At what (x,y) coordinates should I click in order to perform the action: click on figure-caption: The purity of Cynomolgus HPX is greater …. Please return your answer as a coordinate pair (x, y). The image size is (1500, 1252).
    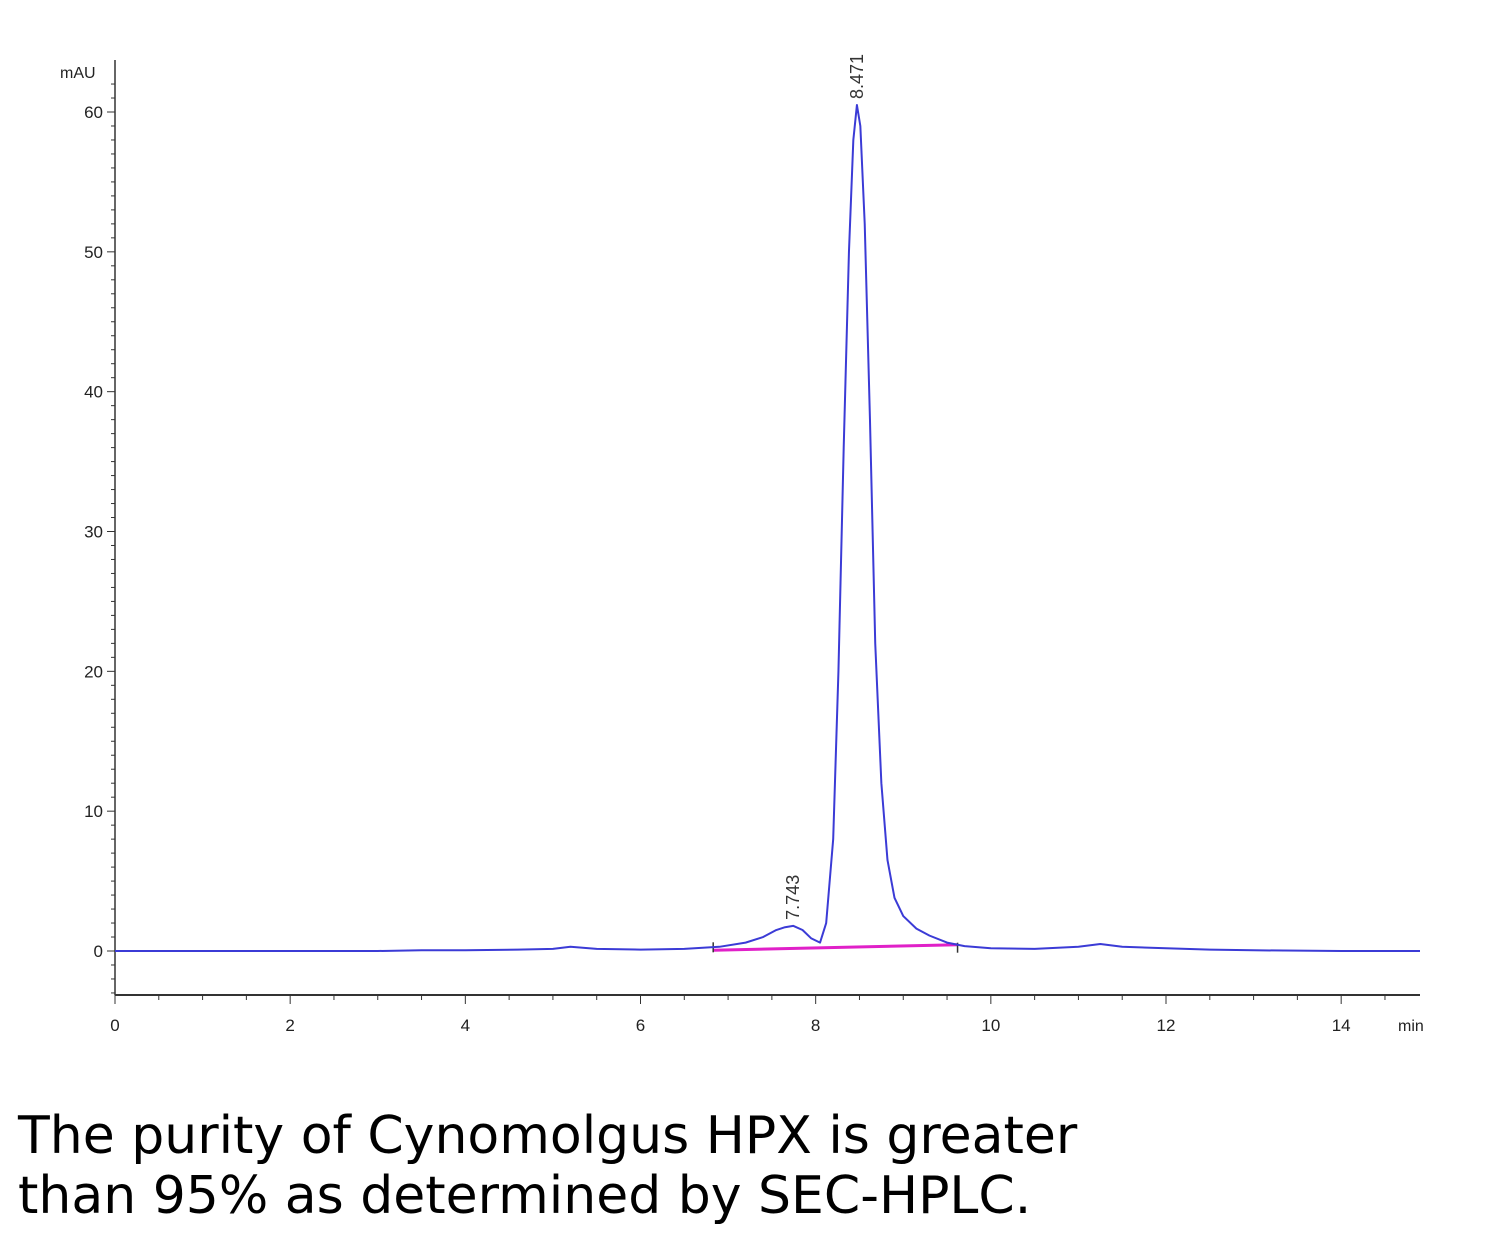
    Looking at the image, I should click on (618, 1166).